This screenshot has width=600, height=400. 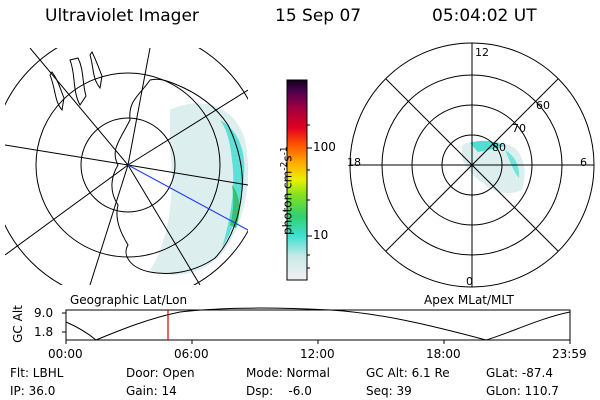 What do you see at coordinates (160, 373) in the screenshot?
I see `status-door: Door: Open` at bounding box center [160, 373].